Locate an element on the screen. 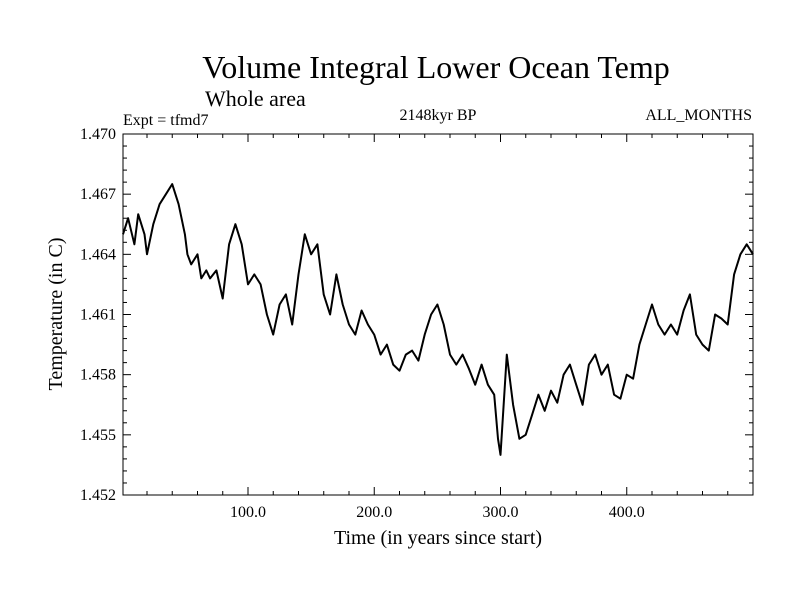 Image resolution: width=800 pixels, height=600 pixels. y-tick-label: 1.461 is located at coordinates (98, 315).